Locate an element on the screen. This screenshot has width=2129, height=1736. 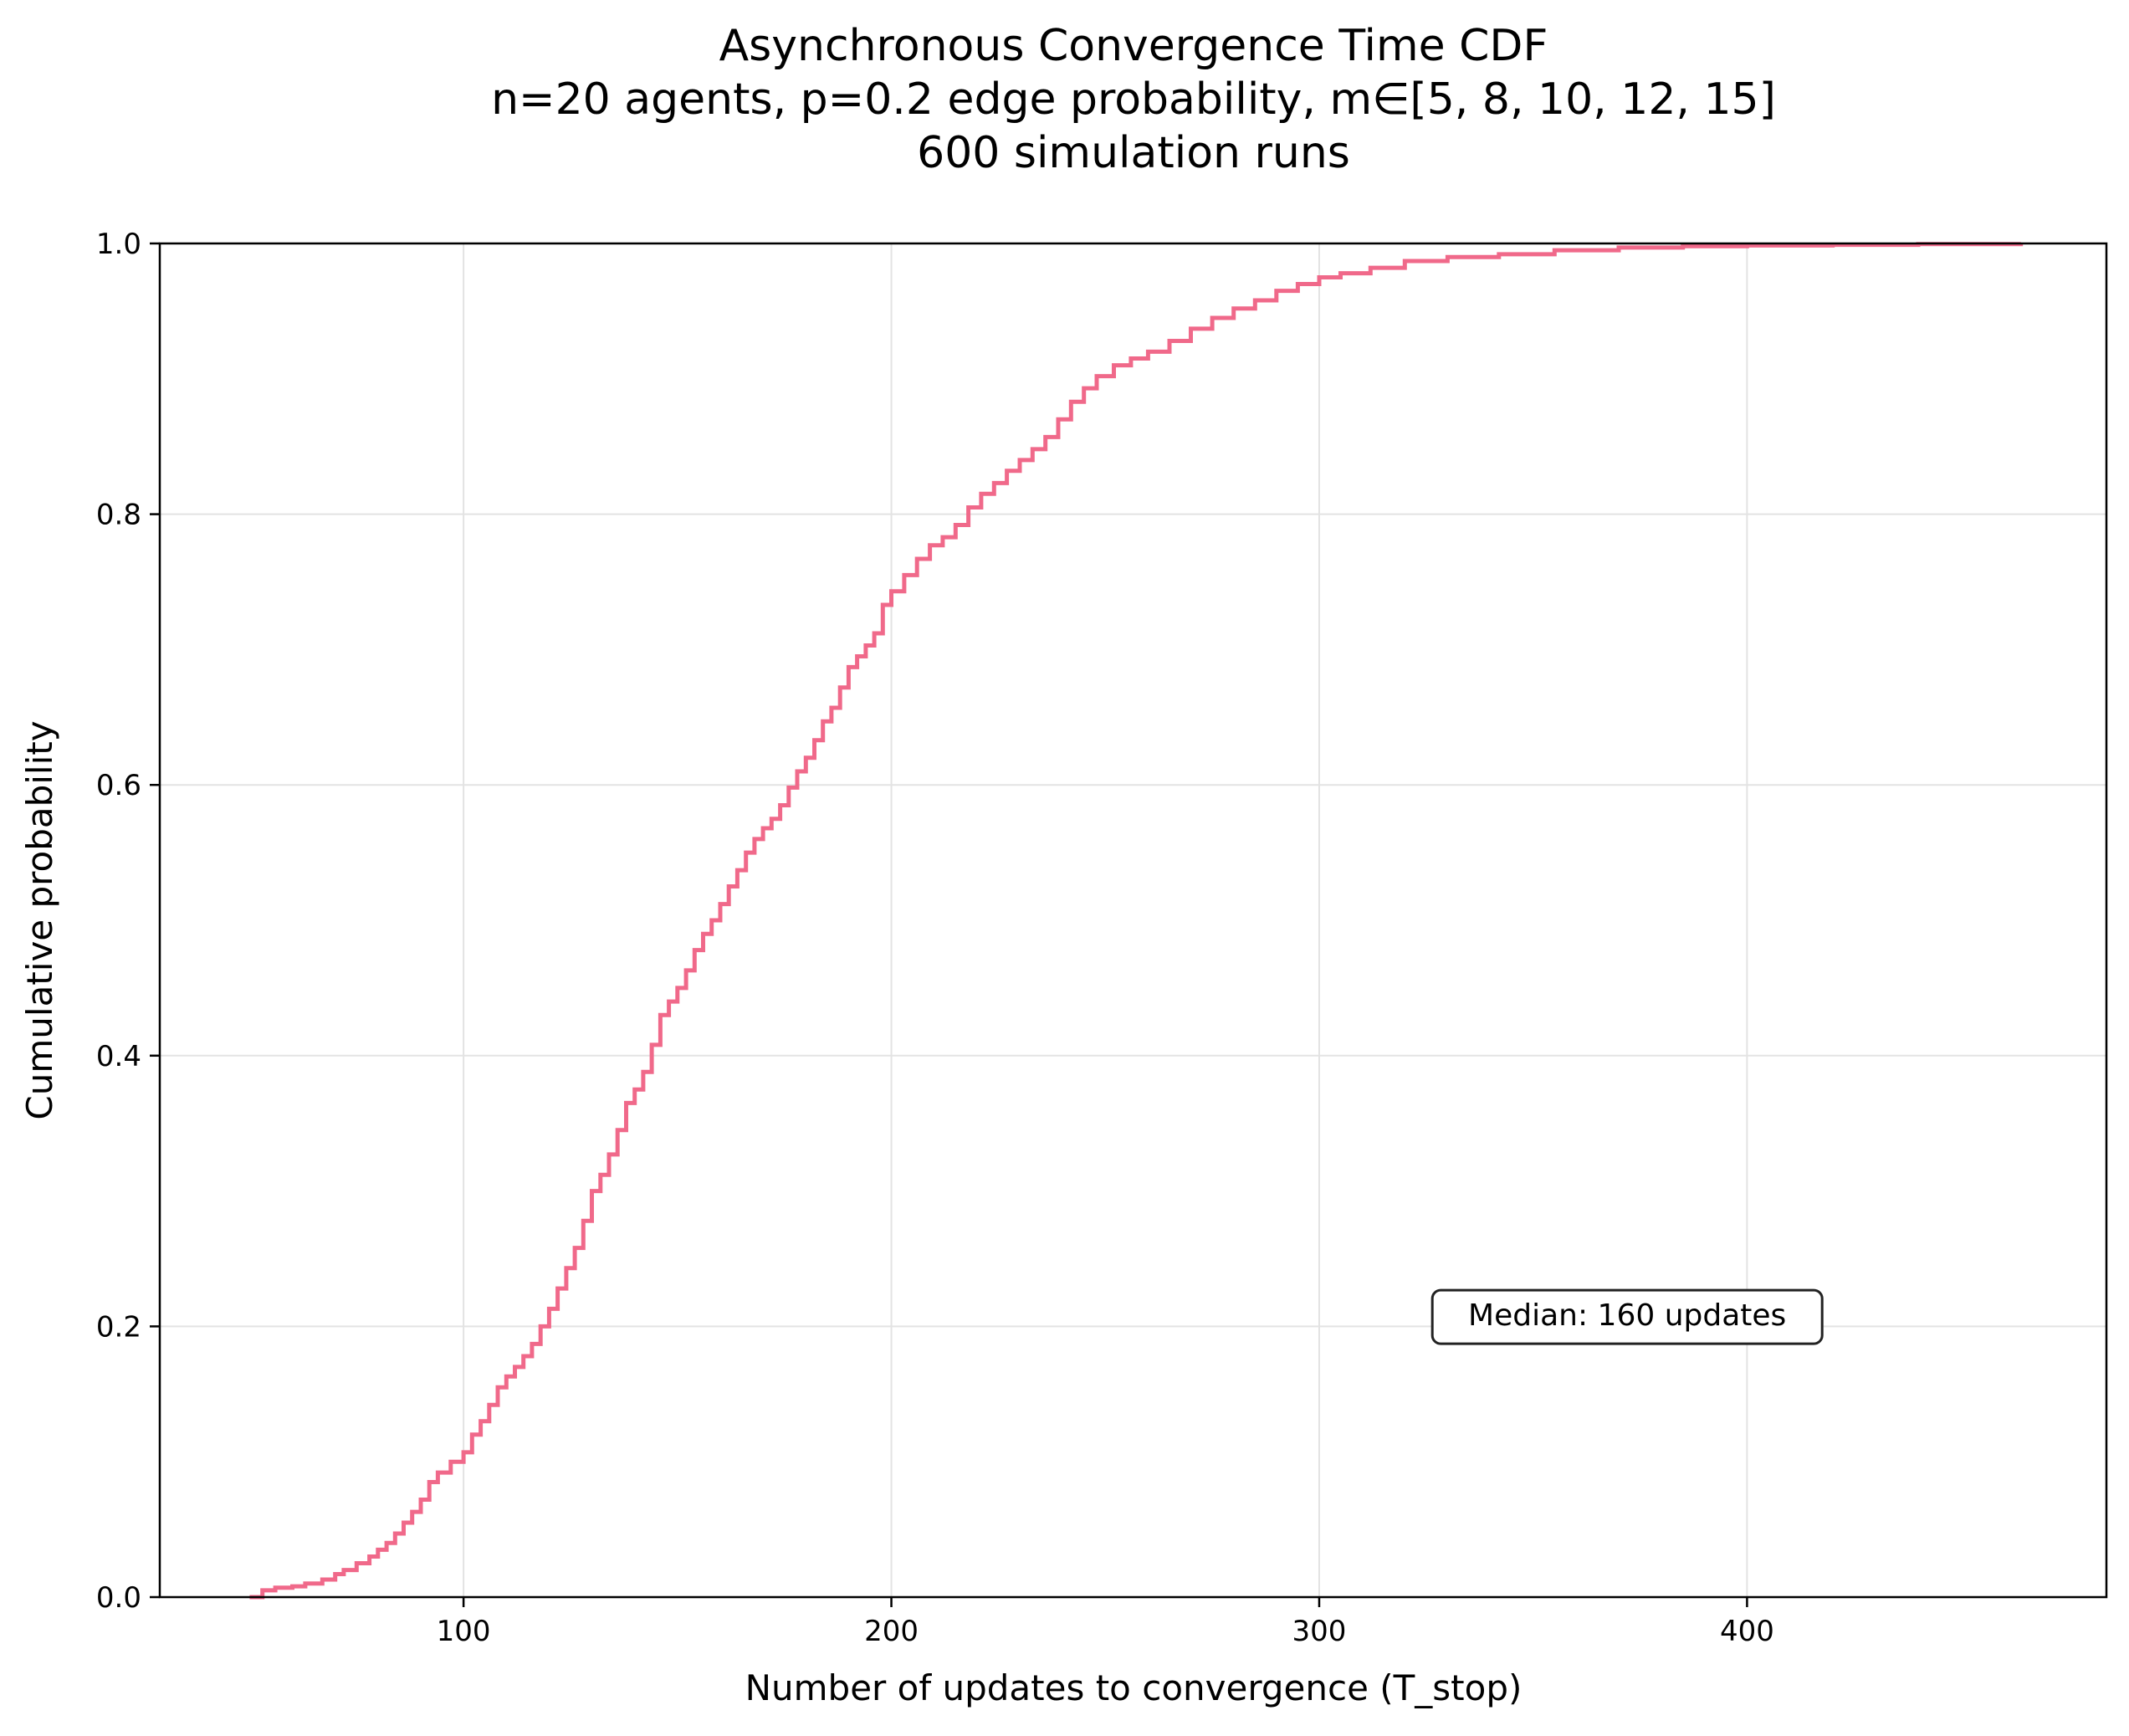
chart-title-line-3: 600 simulation runs is located at coordinates (1133, 153).